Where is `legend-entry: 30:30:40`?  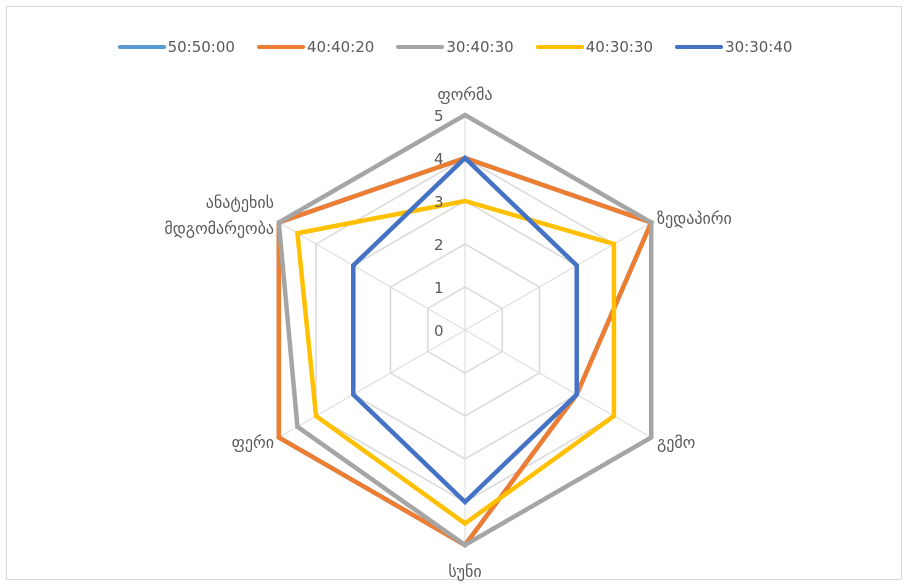 legend-entry: 30:30:40 is located at coordinates (733, 47).